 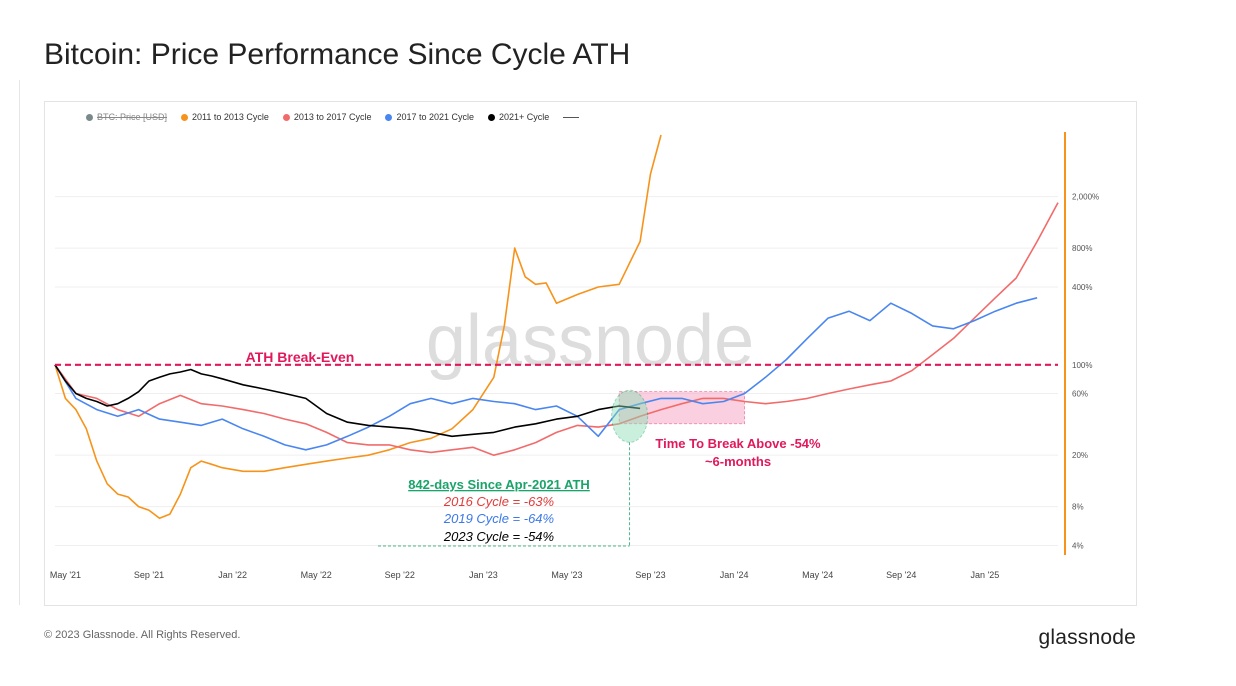 What do you see at coordinates (498, 536) in the screenshot?
I see `cycle-2023-label: 2023 Cycle = -54%` at bounding box center [498, 536].